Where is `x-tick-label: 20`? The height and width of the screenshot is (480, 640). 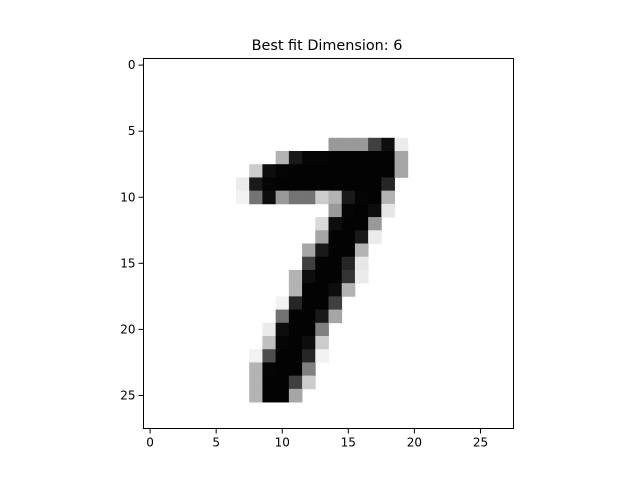
x-tick-label: 20 is located at coordinates (414, 443).